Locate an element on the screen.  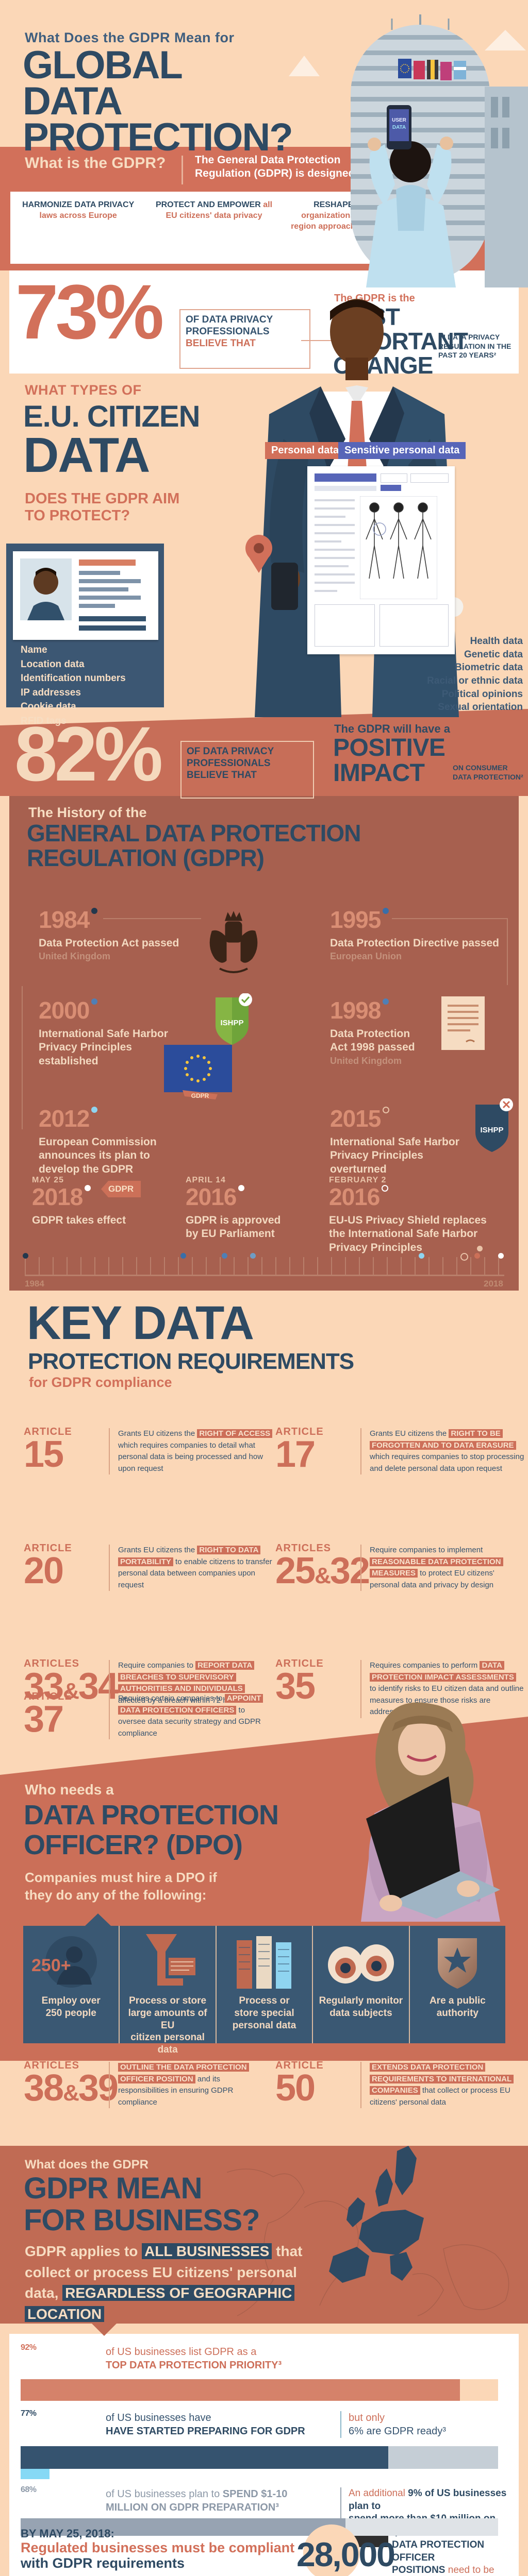
eu-flag-icon: GDPR is located at coordinates (198, 1073).